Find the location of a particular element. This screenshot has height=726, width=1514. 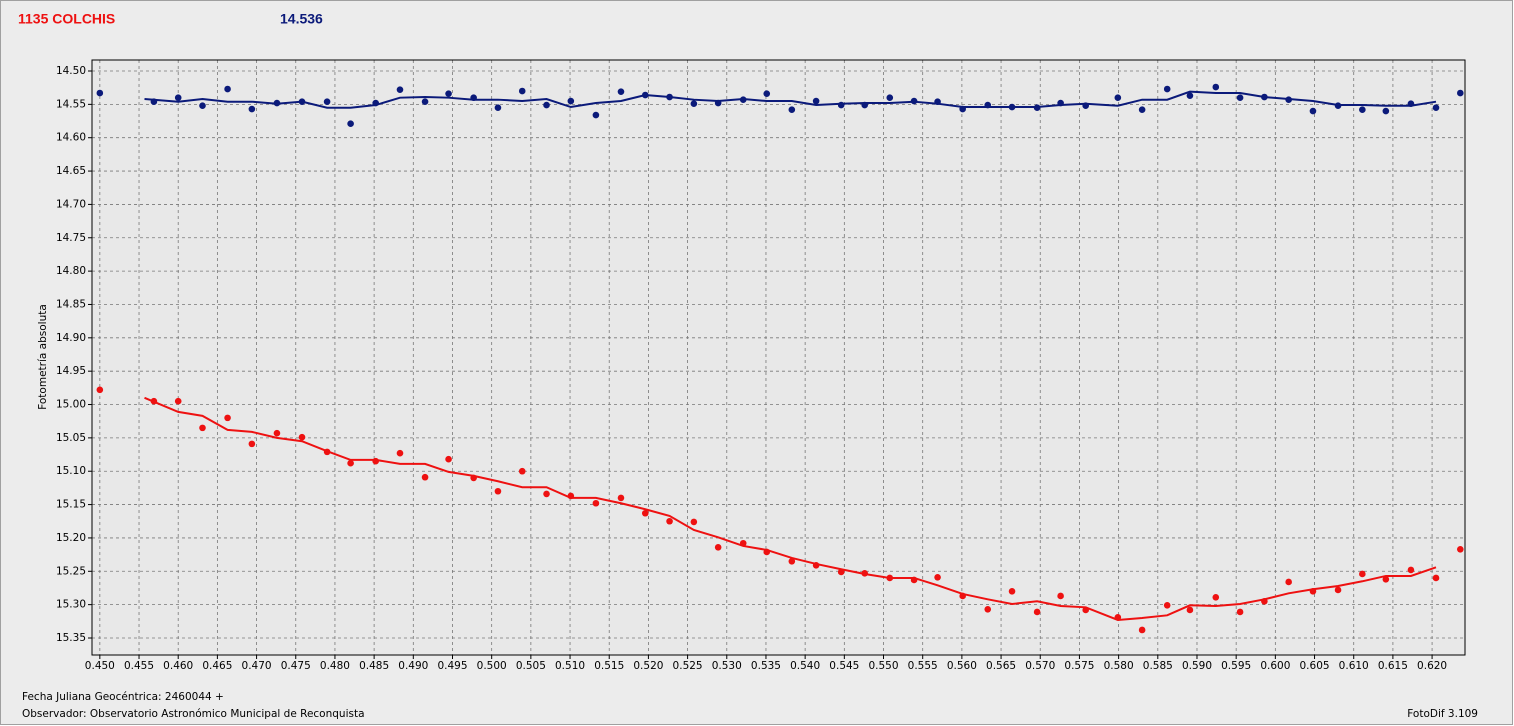

y-tick-label: 15.30 is located at coordinates (71, 605).